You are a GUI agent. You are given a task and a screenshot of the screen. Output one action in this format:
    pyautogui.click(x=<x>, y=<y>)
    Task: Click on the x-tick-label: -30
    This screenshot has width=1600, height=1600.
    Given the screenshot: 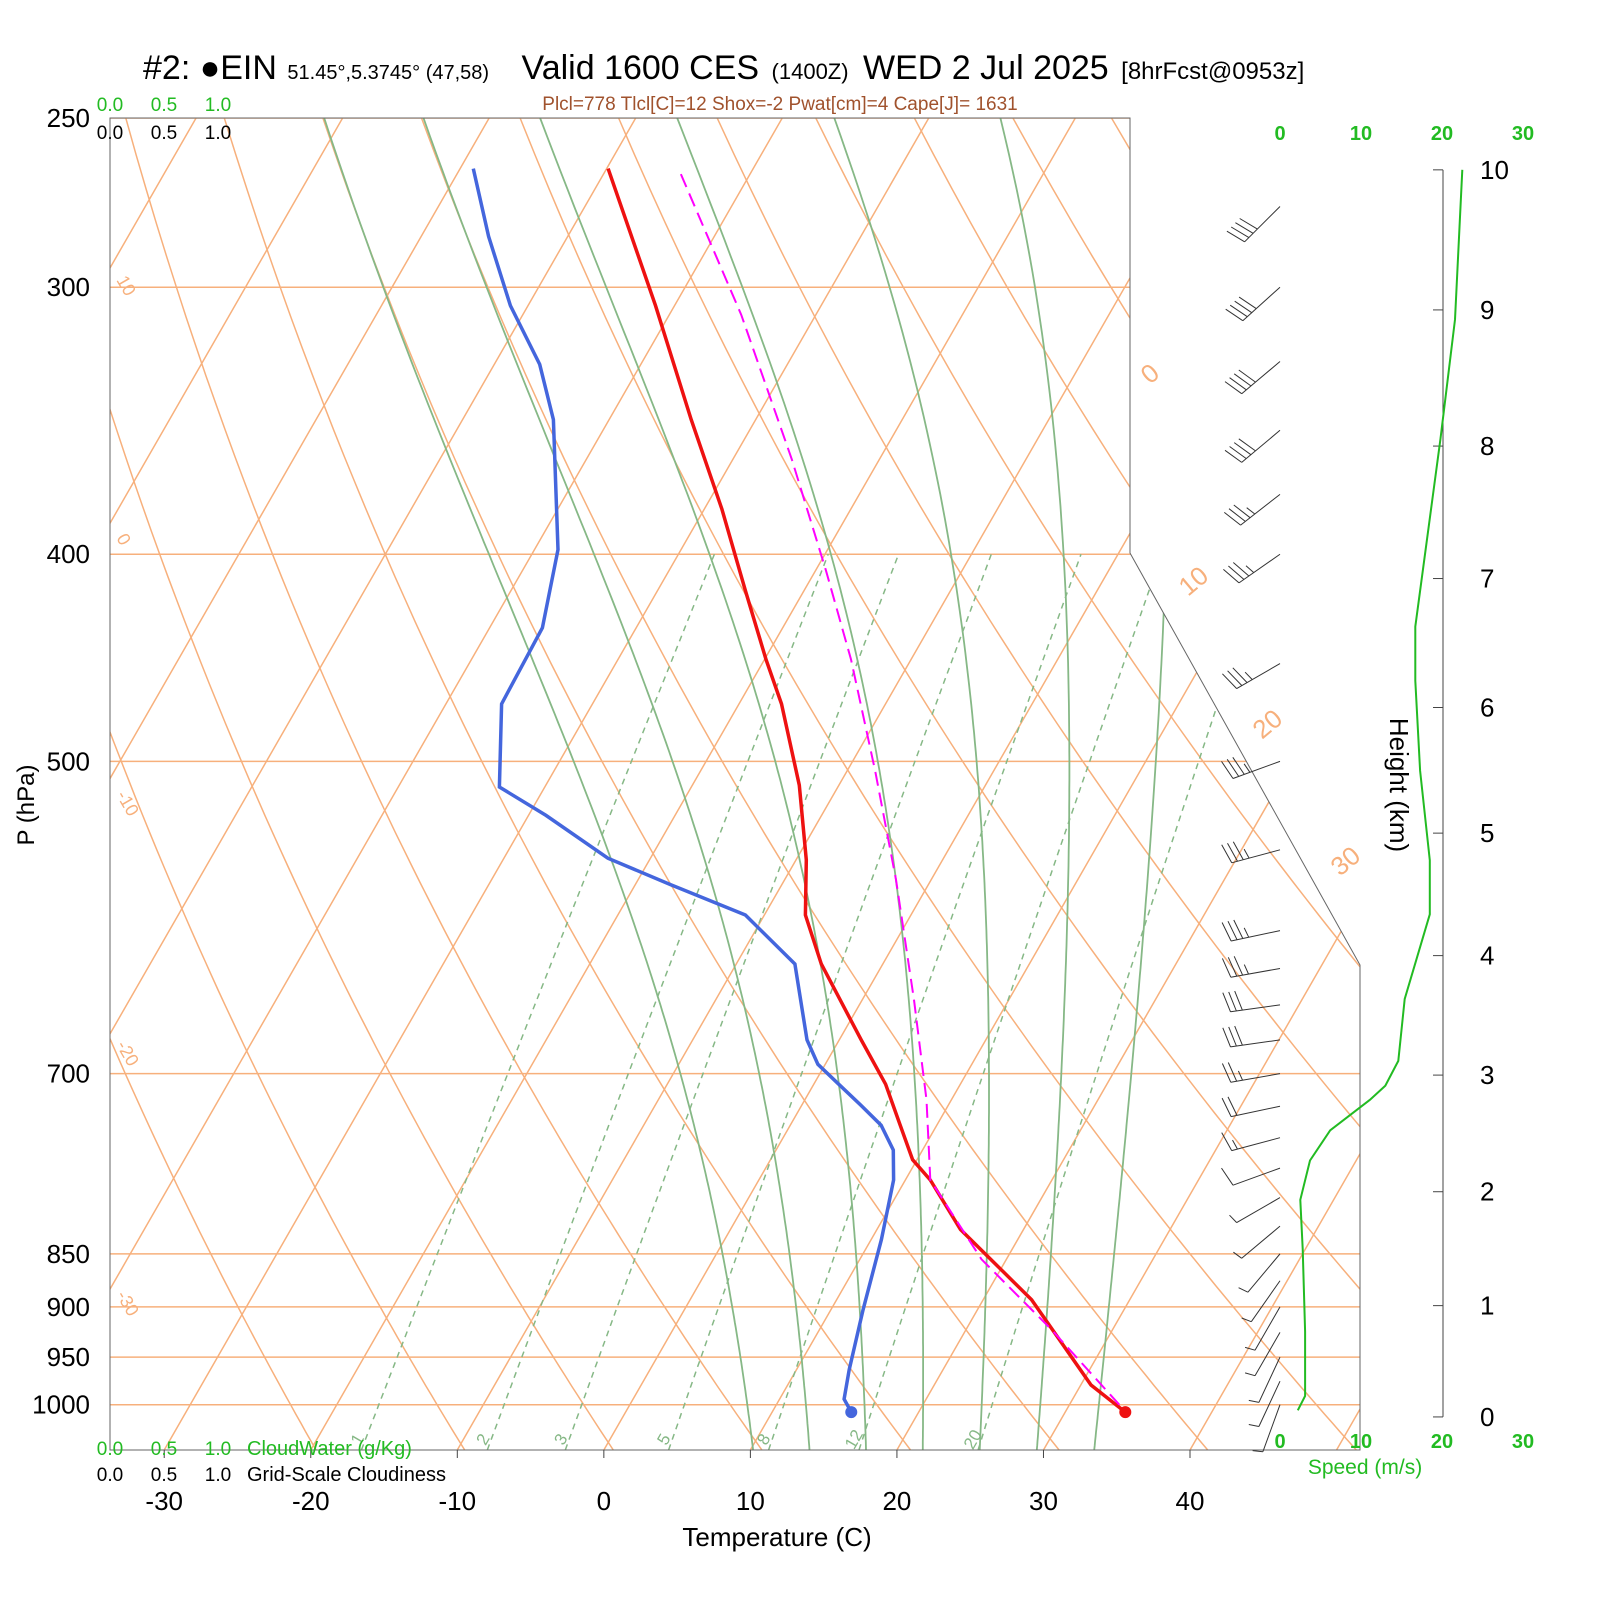 What is the action you would take?
    pyautogui.click(x=164, y=1501)
    